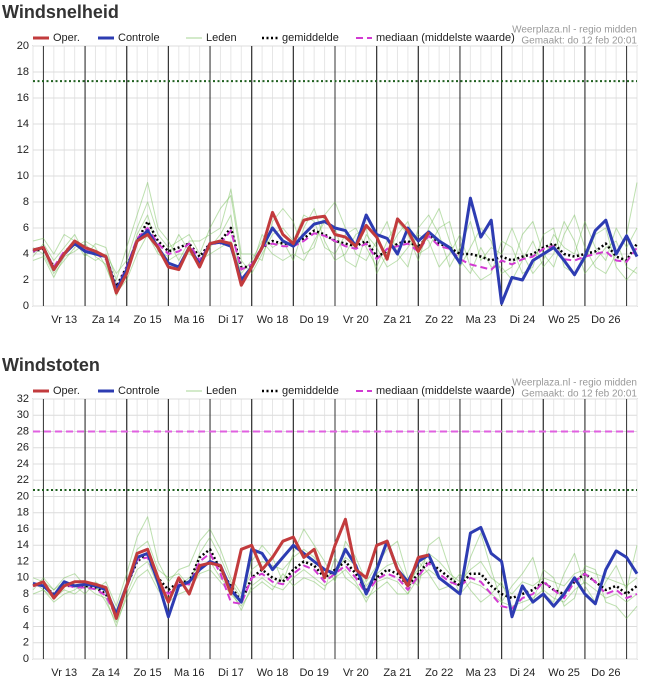 Image resolution: width=649 pixels, height=686 pixels. What do you see at coordinates (60, 12) in the screenshot?
I see `chart-title: Windsnelheid` at bounding box center [60, 12].